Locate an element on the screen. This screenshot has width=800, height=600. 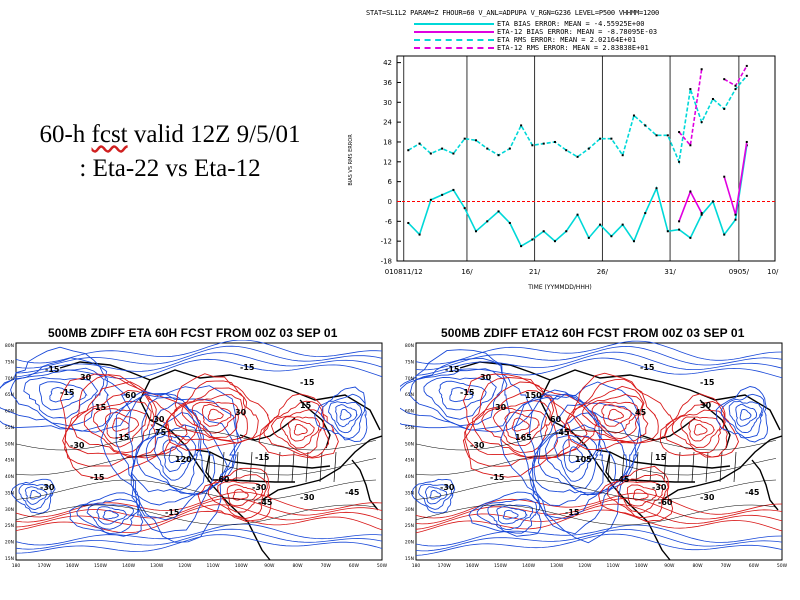
y-tick-label: 6 is located at coordinates (390, 182).